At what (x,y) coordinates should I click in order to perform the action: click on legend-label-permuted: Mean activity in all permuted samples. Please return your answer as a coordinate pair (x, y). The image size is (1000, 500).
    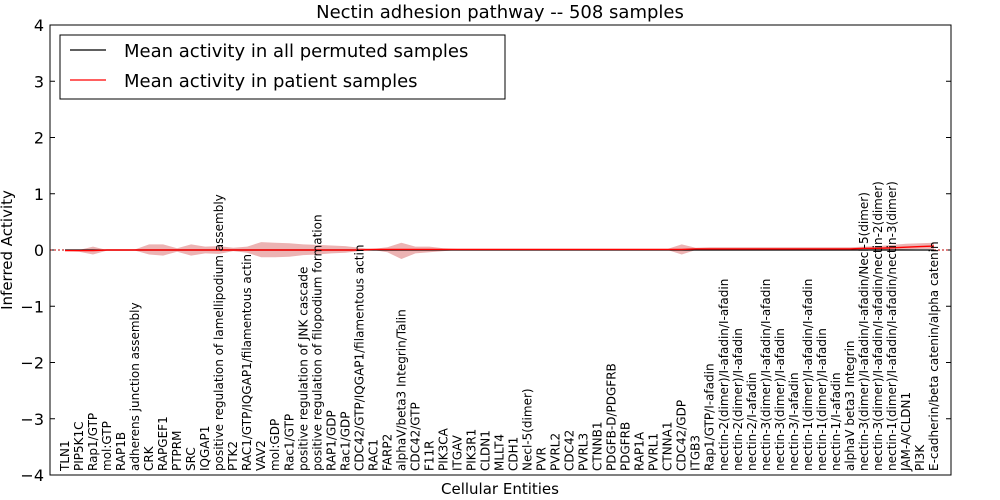
    Looking at the image, I should click on (296, 51).